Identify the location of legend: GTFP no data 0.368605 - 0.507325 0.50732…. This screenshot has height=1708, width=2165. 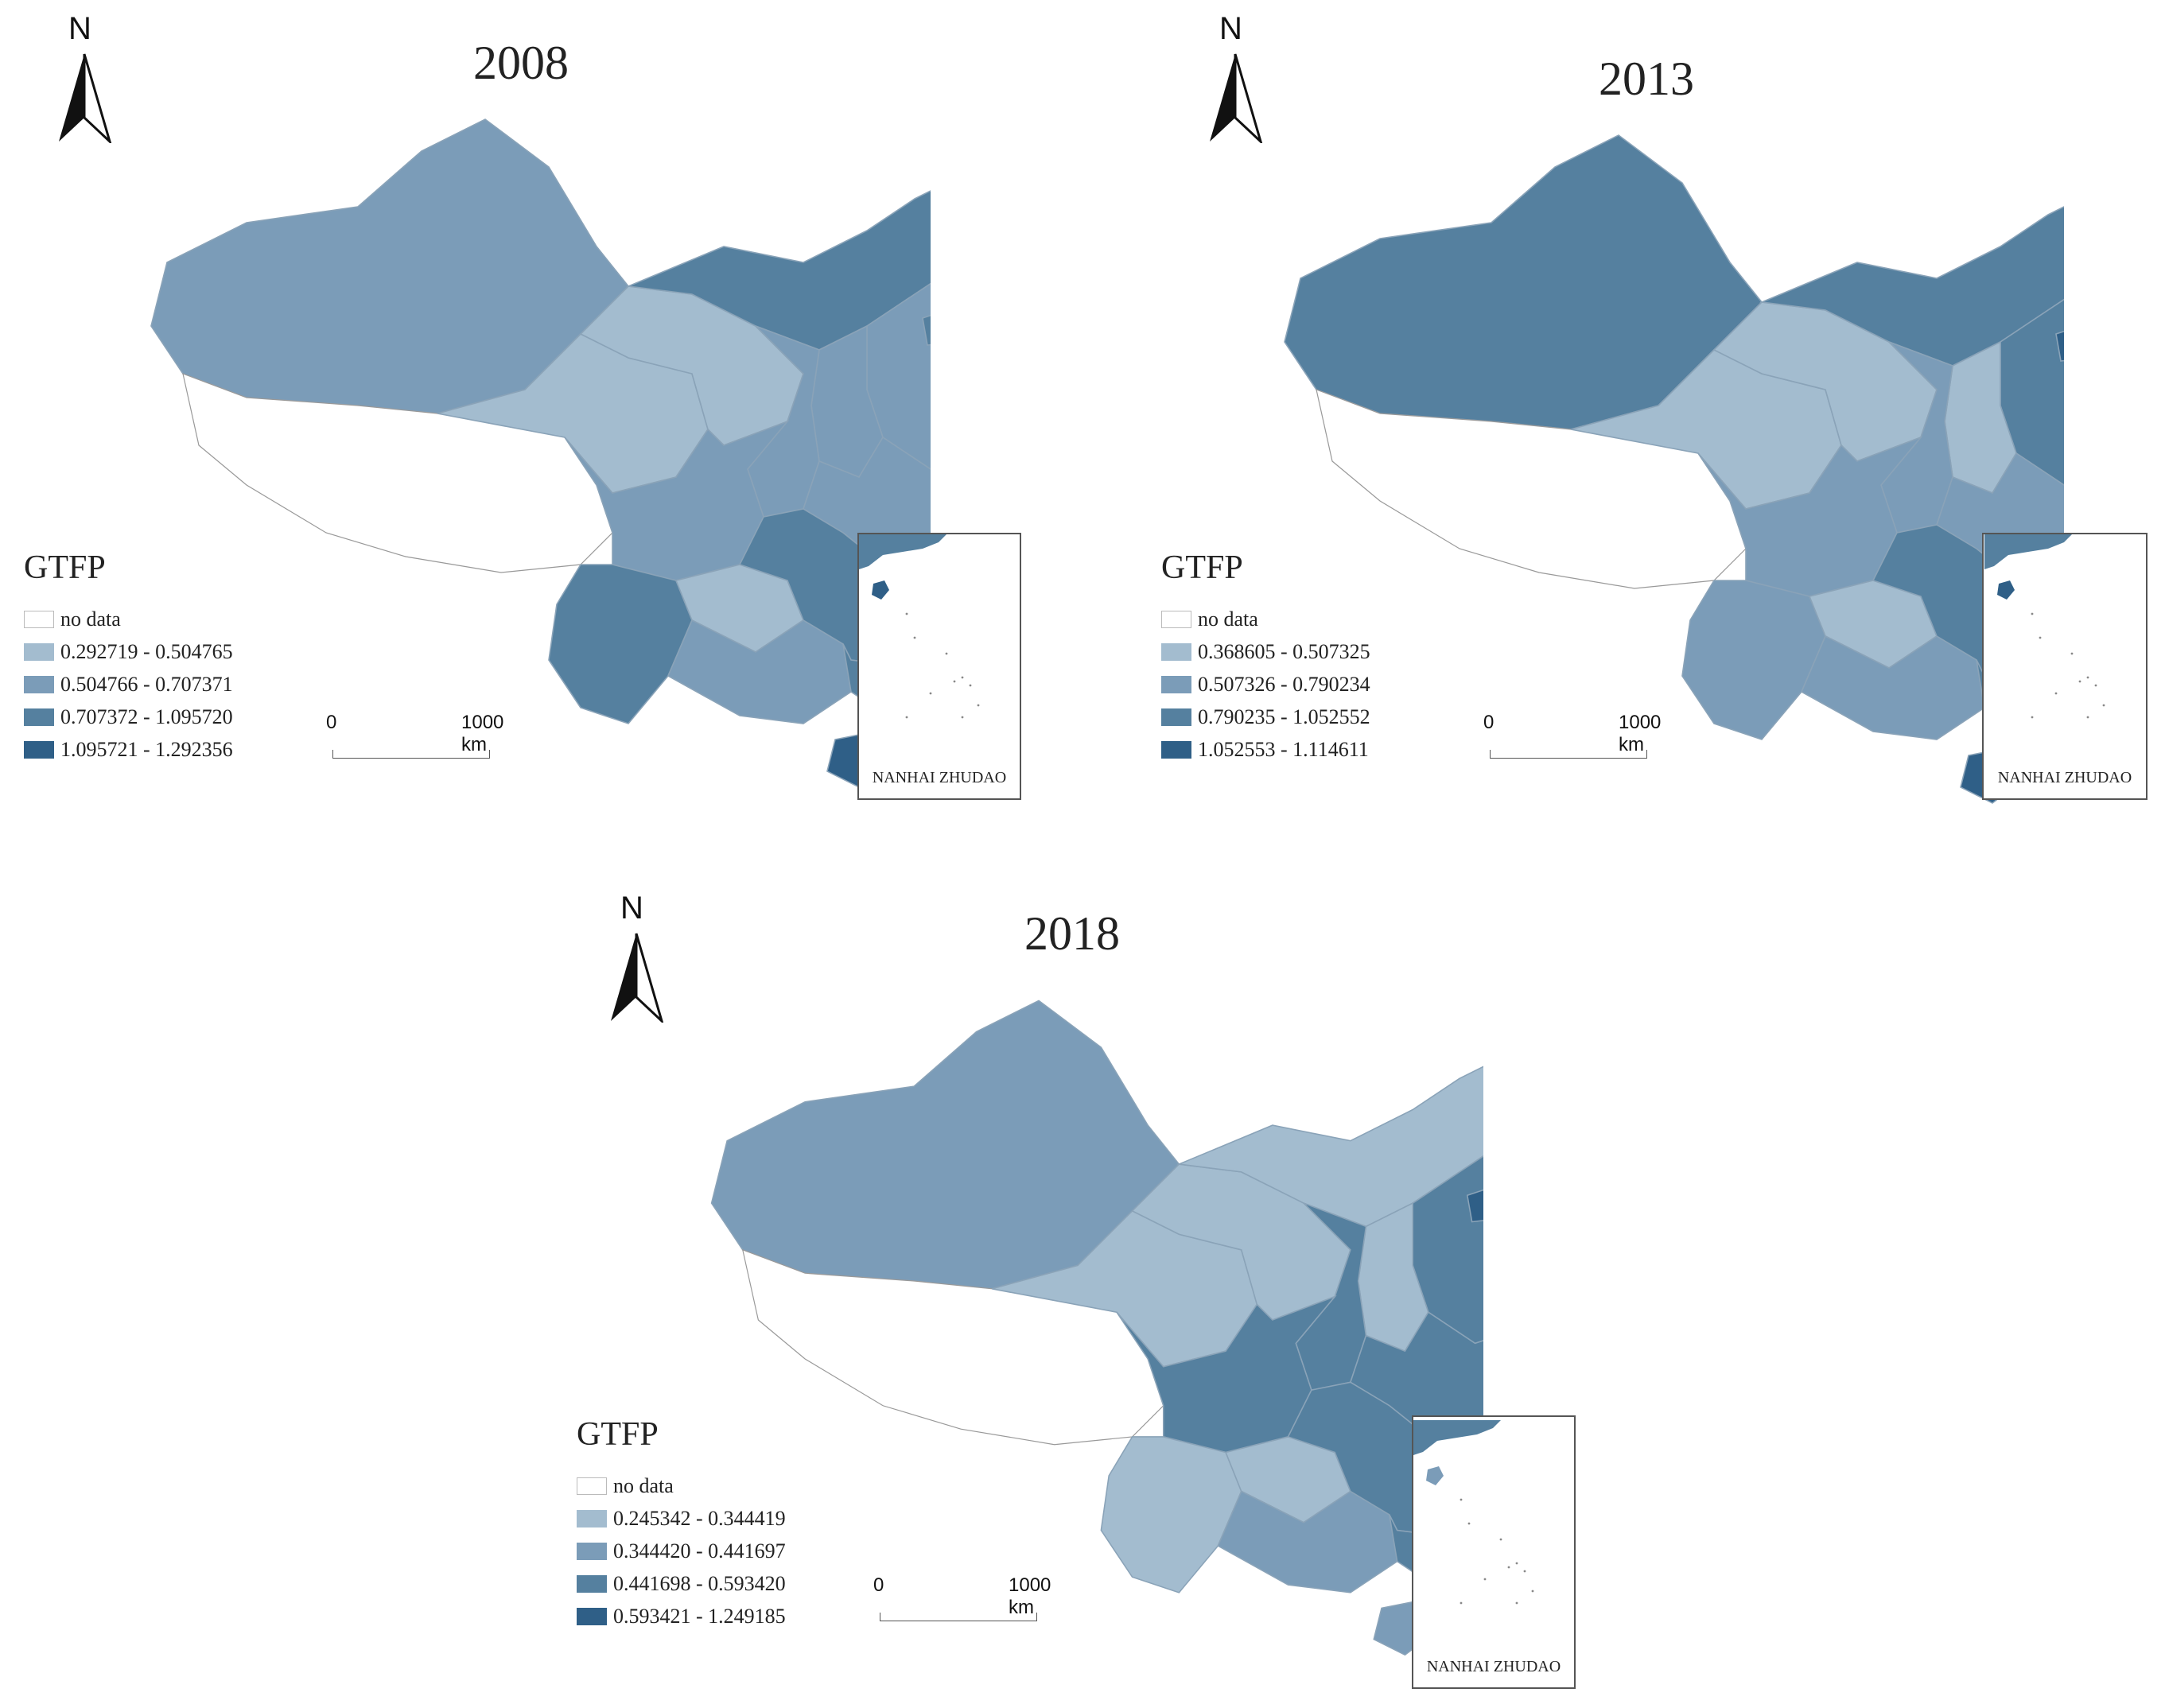
(1265, 657).